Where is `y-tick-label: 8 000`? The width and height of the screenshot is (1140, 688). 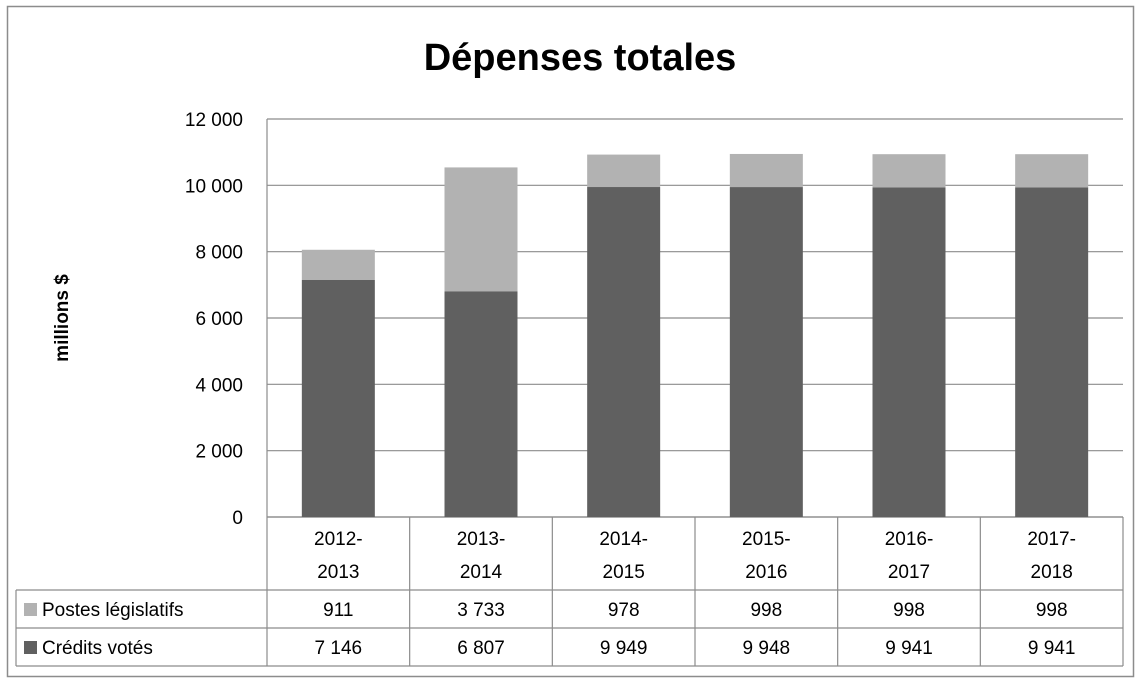 y-tick-label: 8 000 is located at coordinates (219, 253).